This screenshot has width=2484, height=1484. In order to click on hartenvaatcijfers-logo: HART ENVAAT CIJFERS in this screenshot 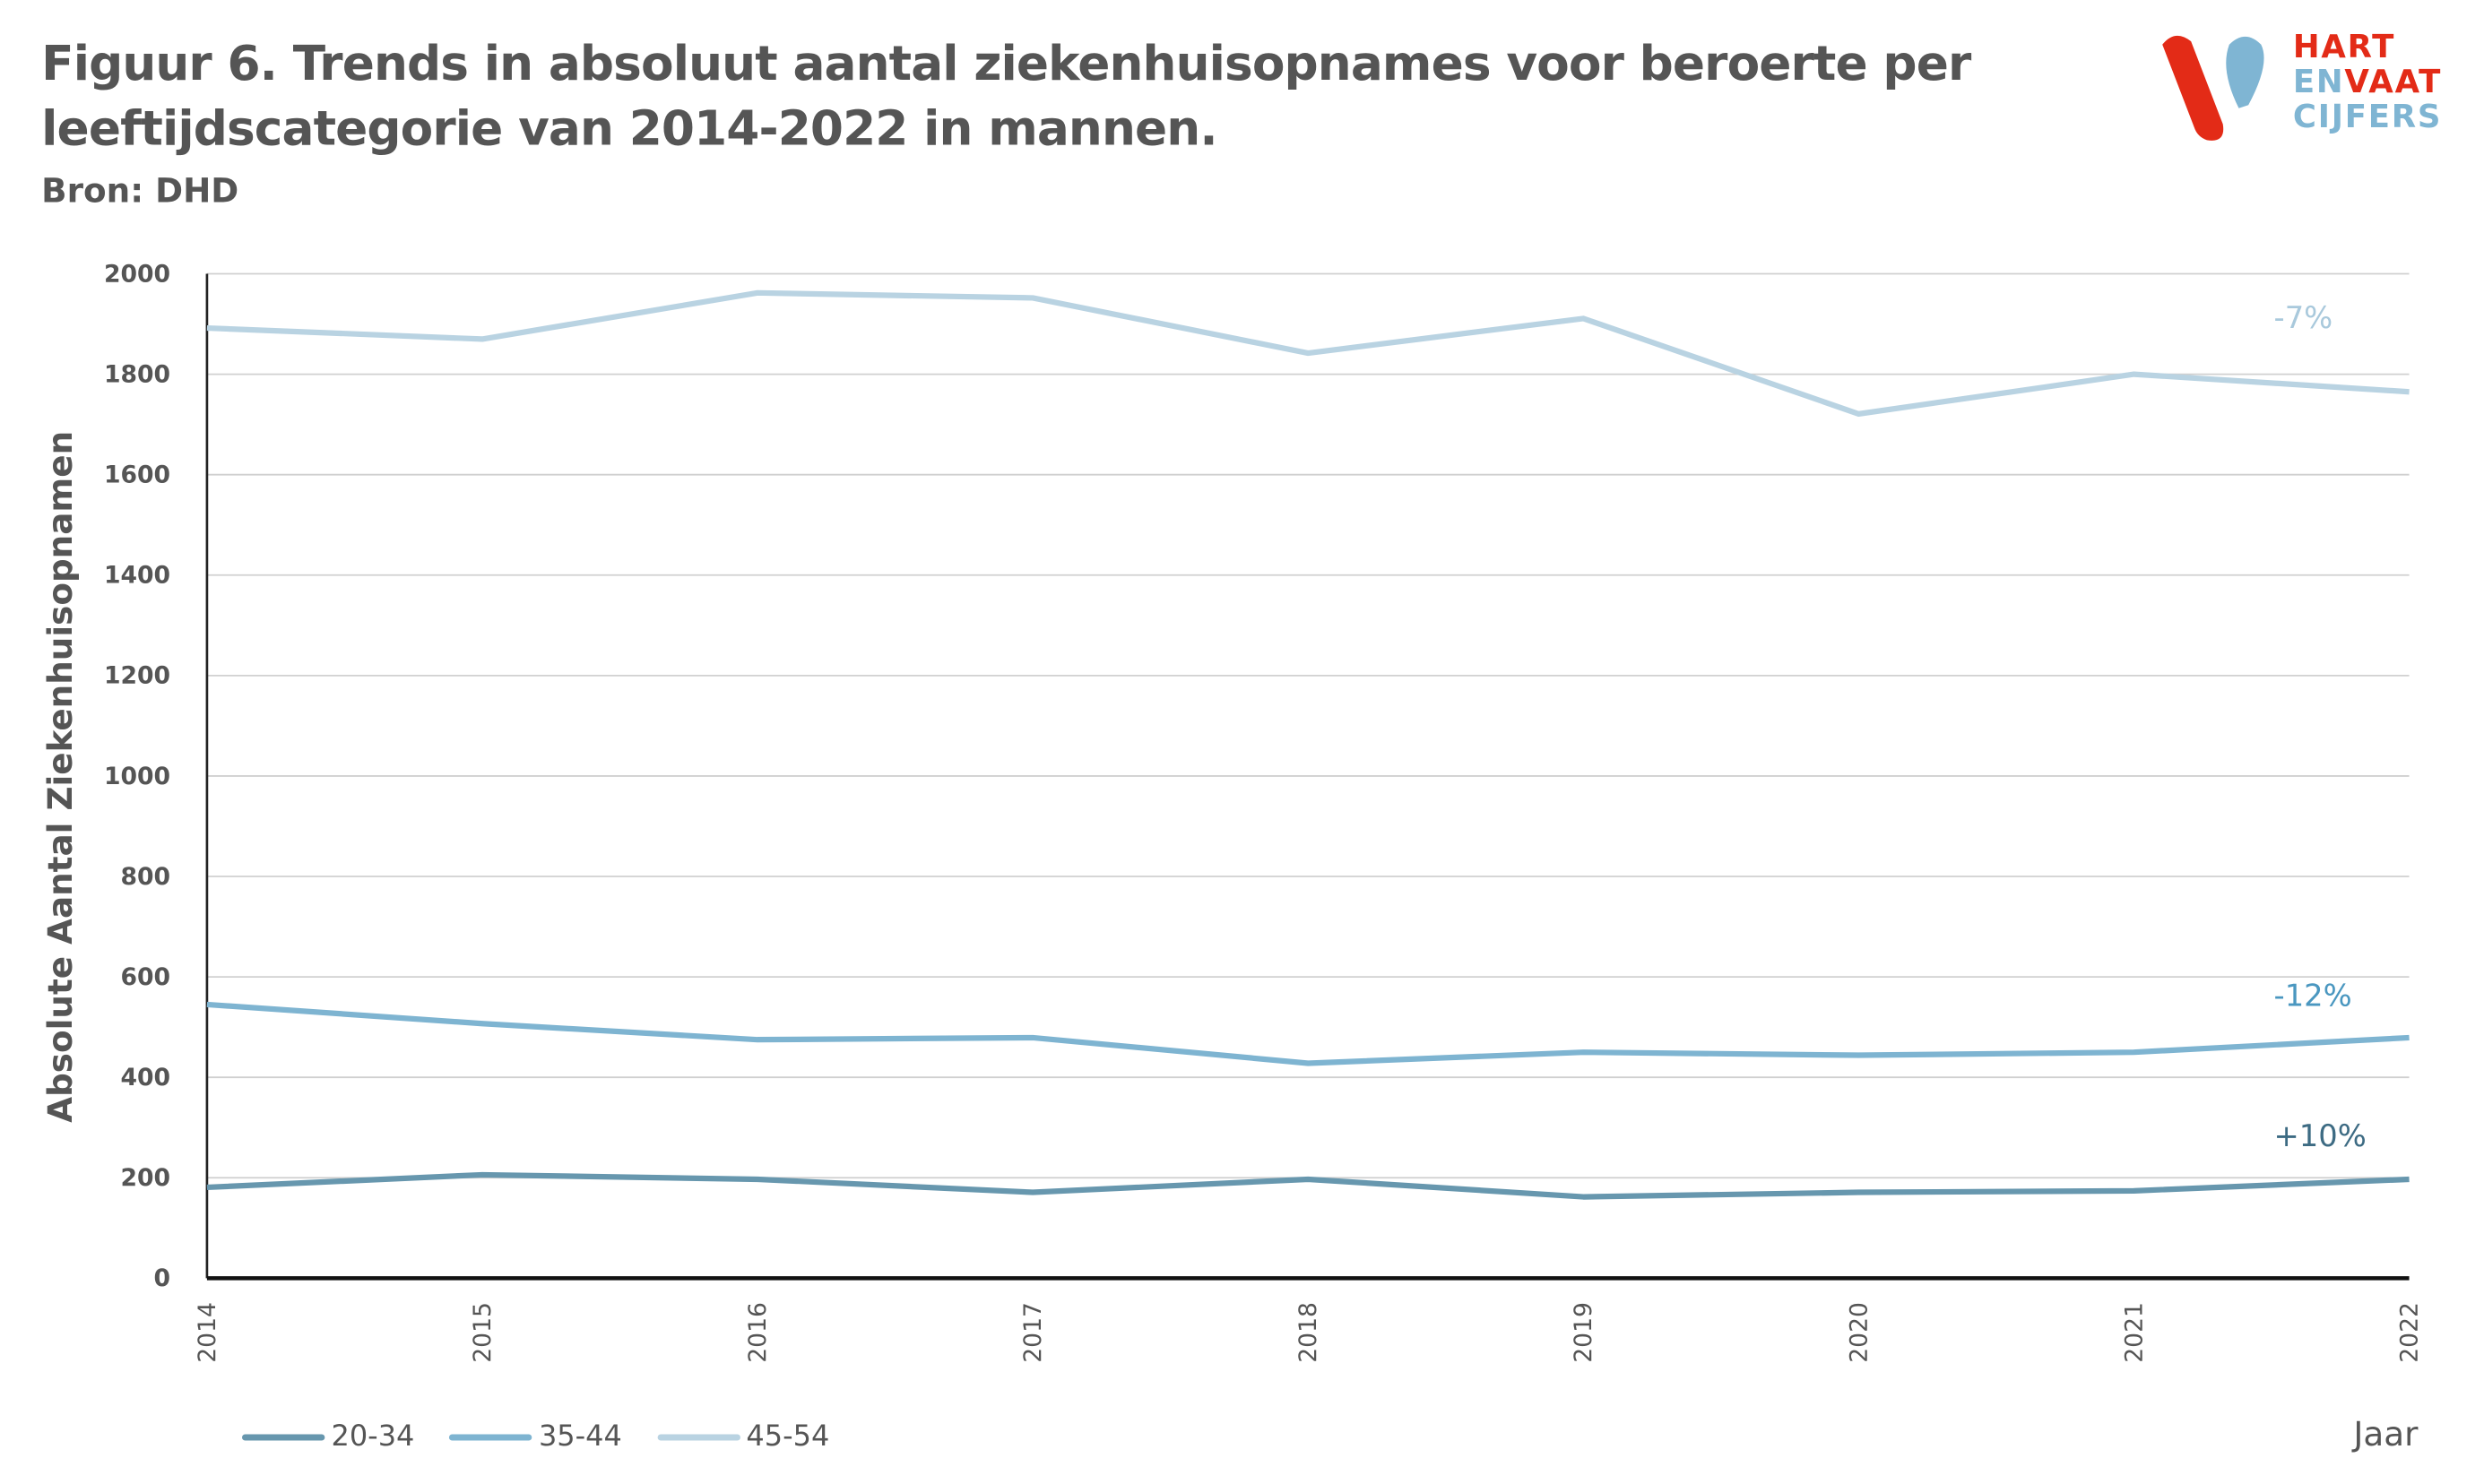, I will do `click(2313, 87)`.